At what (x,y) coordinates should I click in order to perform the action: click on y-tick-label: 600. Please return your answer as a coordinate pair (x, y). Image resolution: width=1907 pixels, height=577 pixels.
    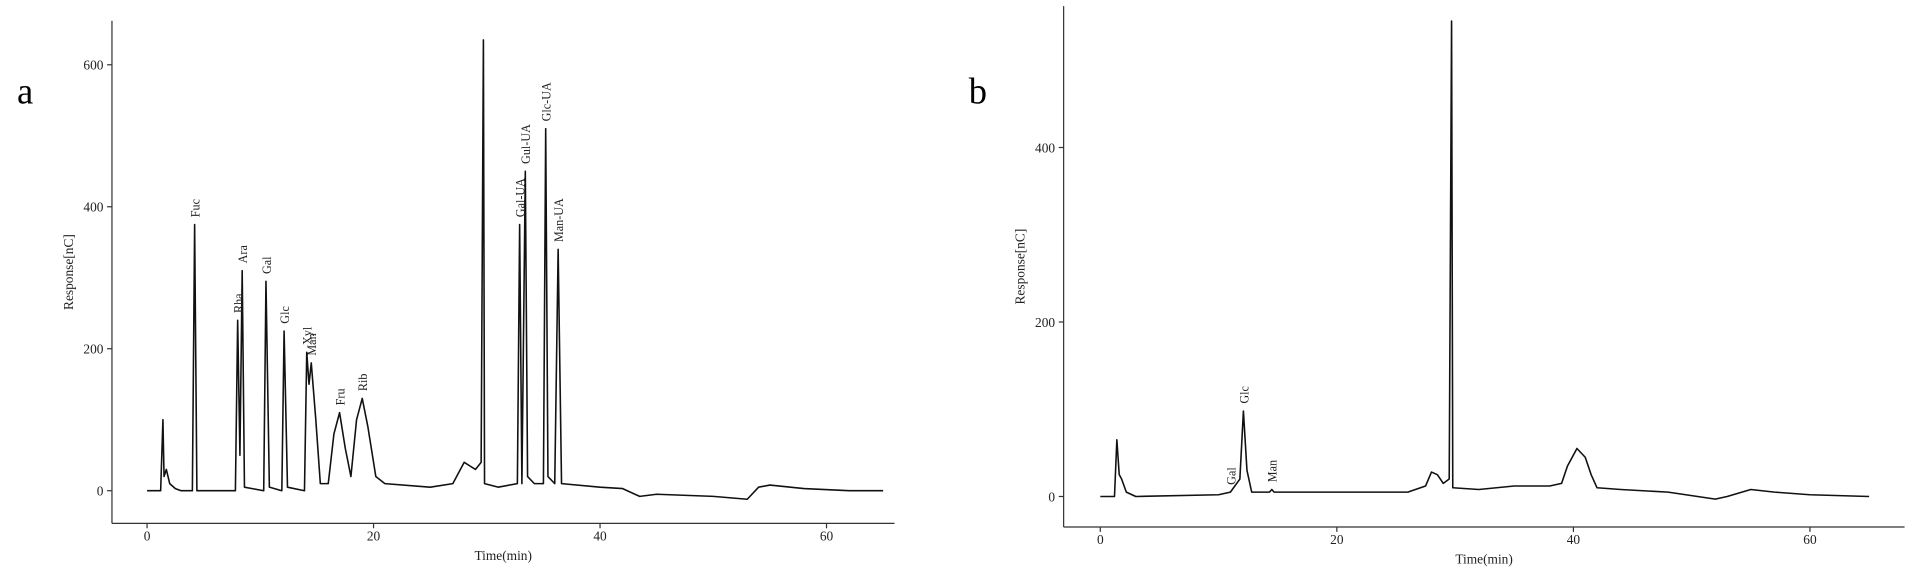
    Looking at the image, I should click on (93, 65).